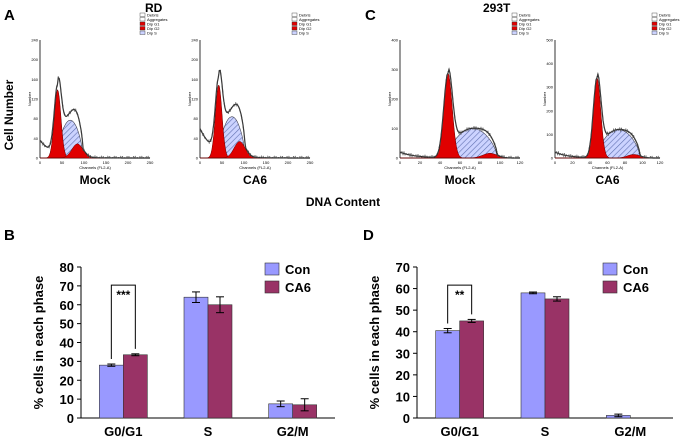  Describe the element at coordinates (123, 295) in the screenshot. I see `significance-label: ***` at that location.